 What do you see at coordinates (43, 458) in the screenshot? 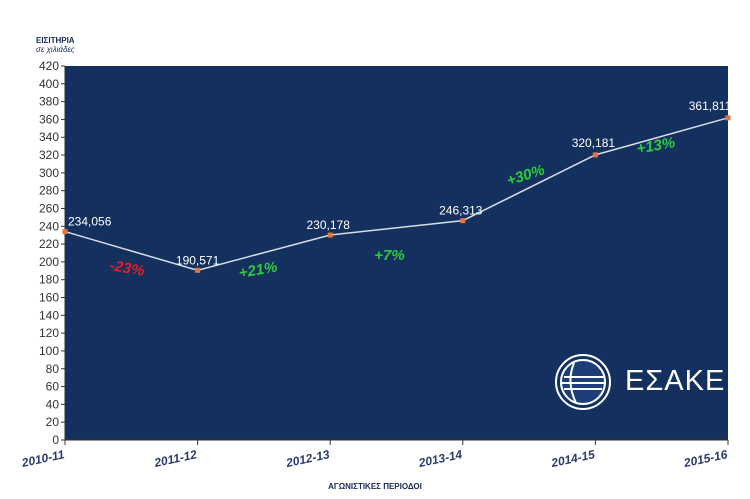
I see `x-tick-label: 2010-11` at bounding box center [43, 458].